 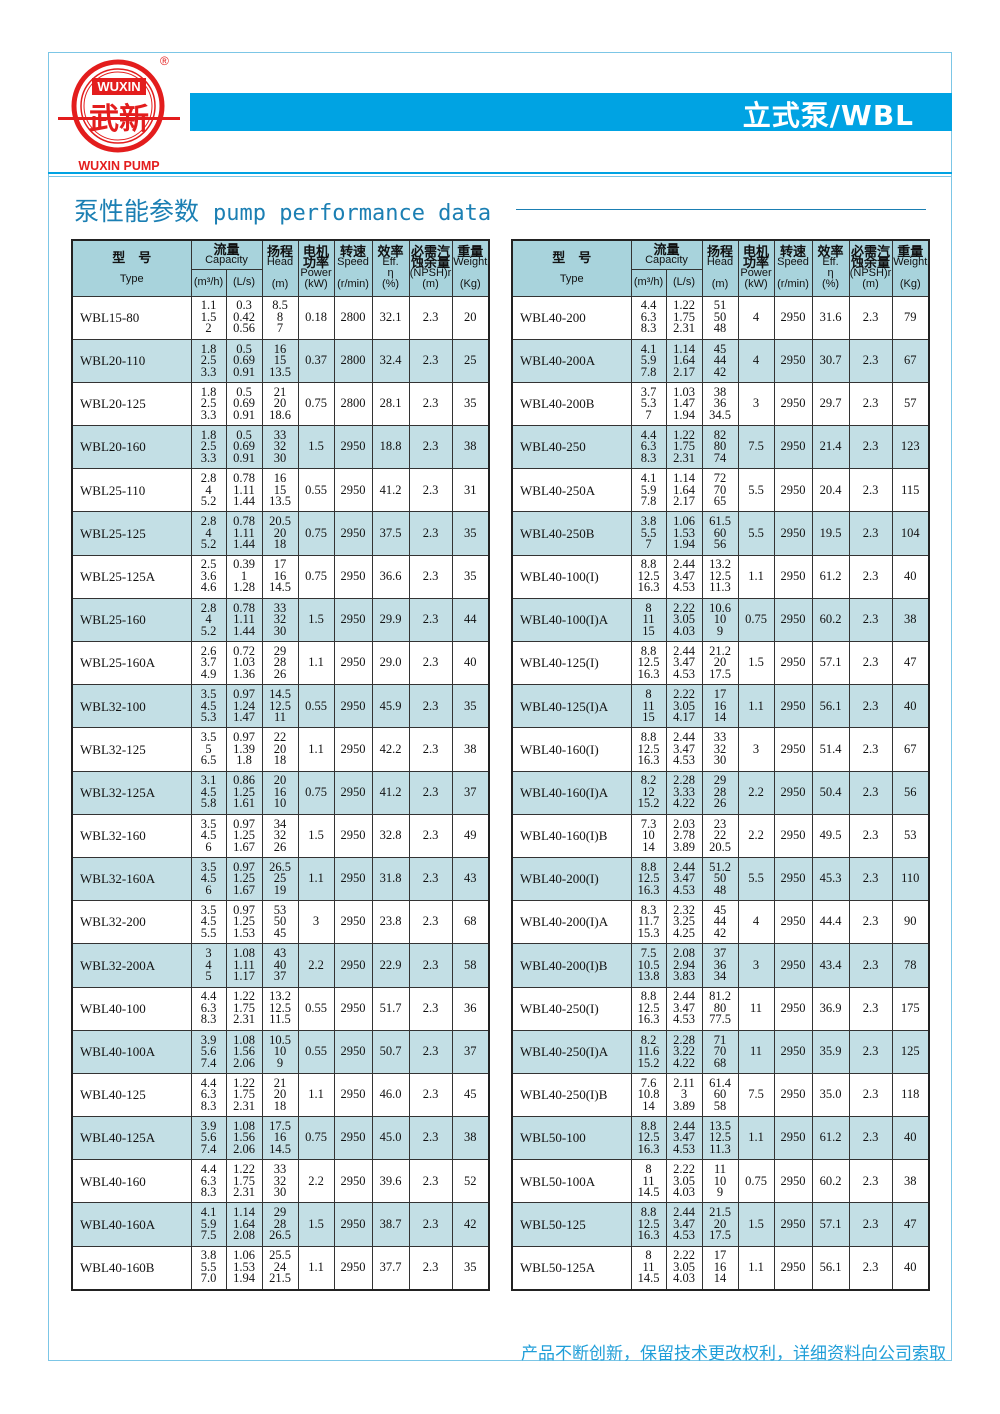 I want to click on header-unit-row: (m³/h) (L/s), so click(x=720, y=282).